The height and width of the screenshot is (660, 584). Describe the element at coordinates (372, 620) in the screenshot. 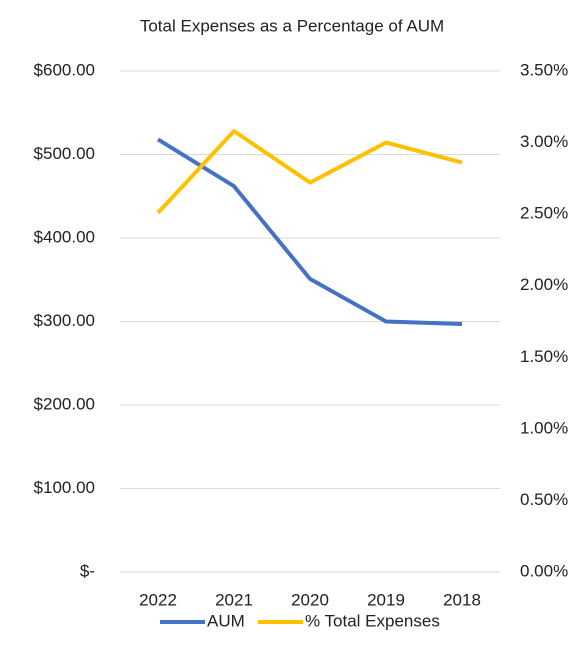

I see `legend-label: % Total Expenses` at that location.